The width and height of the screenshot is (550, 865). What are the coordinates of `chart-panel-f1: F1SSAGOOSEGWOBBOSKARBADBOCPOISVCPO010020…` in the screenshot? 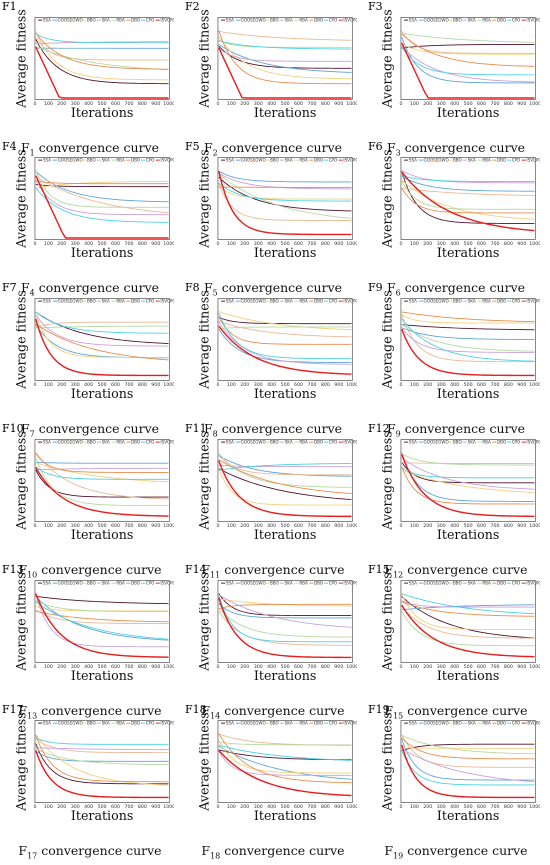 It's located at (90, 81).